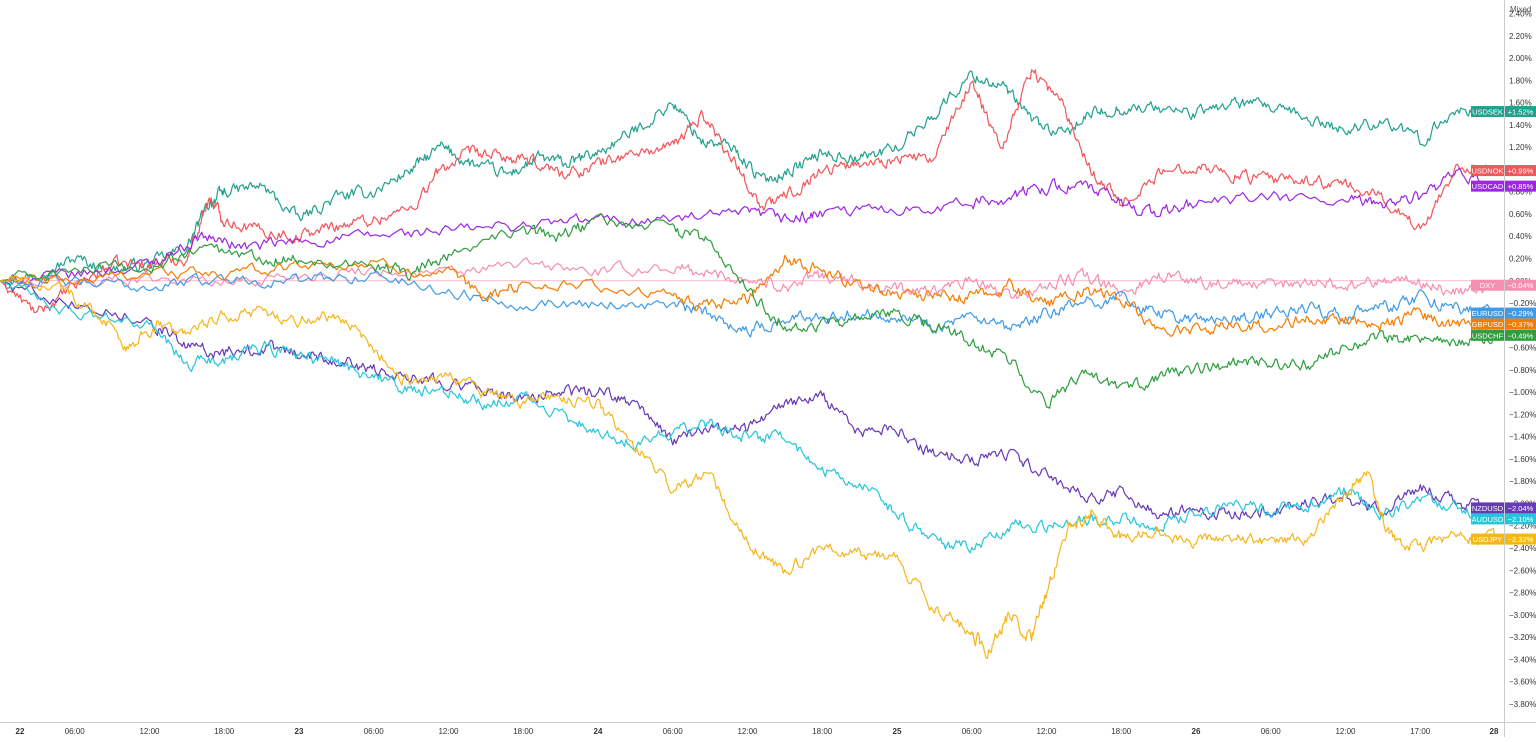 This screenshot has width=1536, height=742. What do you see at coordinates (1520, 36) in the screenshot?
I see `y-tick-label: 2.20%` at bounding box center [1520, 36].